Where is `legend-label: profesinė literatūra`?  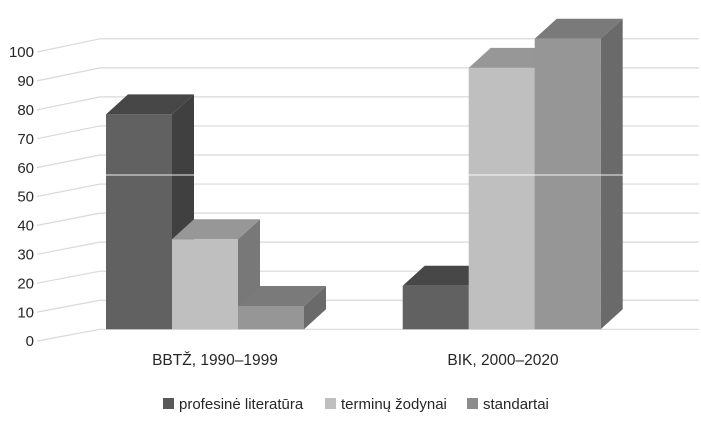
legend-label: profesinė literatūra is located at coordinates (241, 404).